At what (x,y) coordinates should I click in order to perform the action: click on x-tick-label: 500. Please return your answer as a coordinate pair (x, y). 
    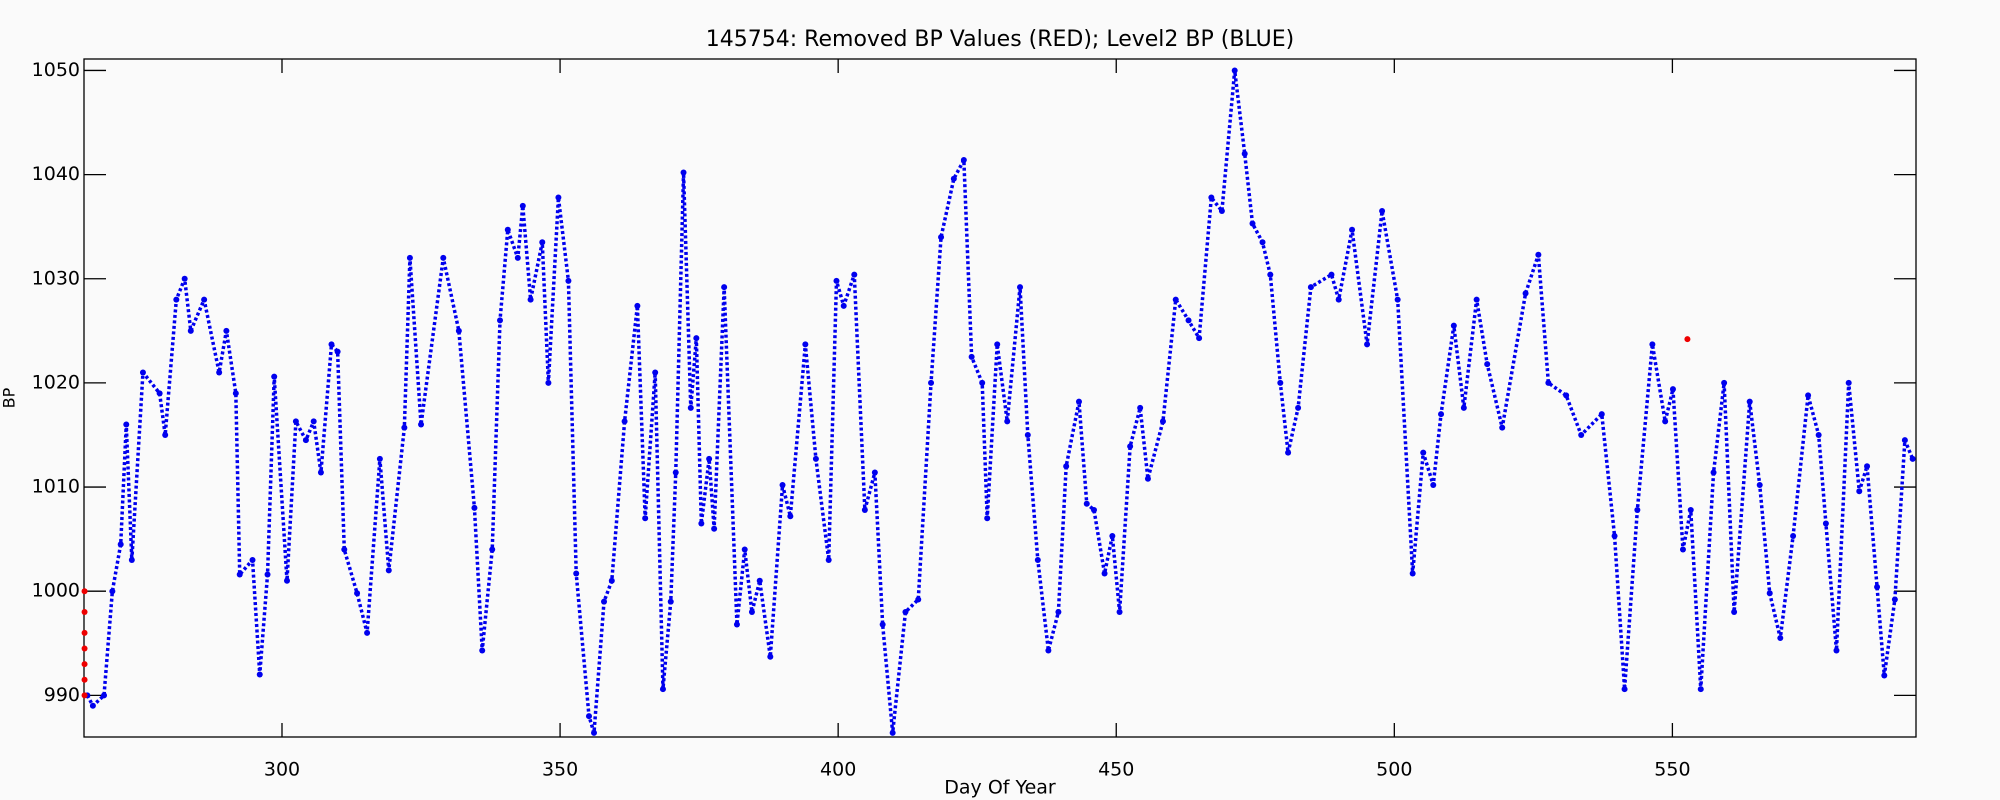
    Looking at the image, I should click on (1394, 770).